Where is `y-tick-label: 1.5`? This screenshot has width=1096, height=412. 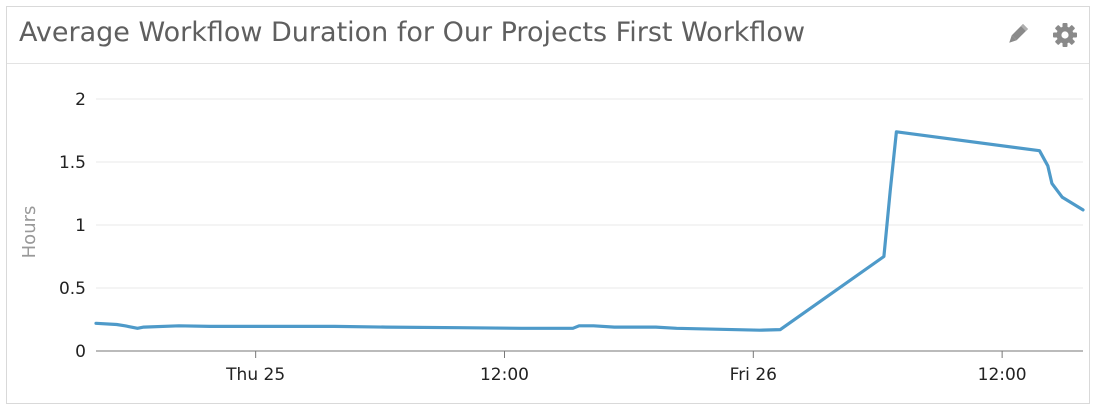 y-tick-label: 1.5 is located at coordinates (72, 163).